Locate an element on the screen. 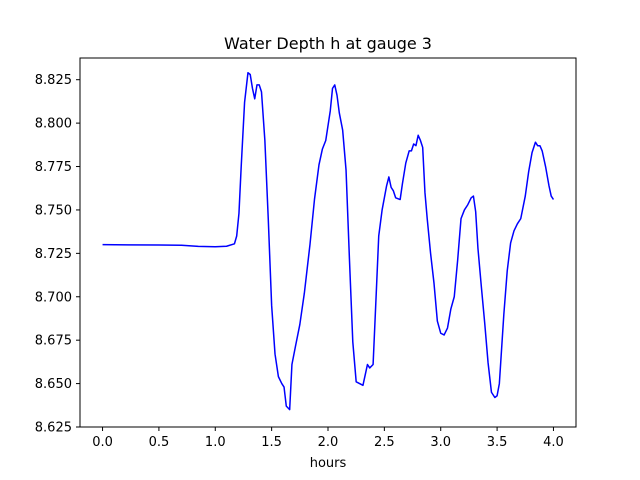 This screenshot has height=480, width=640. x-tick-label: 4.0 is located at coordinates (553, 442).